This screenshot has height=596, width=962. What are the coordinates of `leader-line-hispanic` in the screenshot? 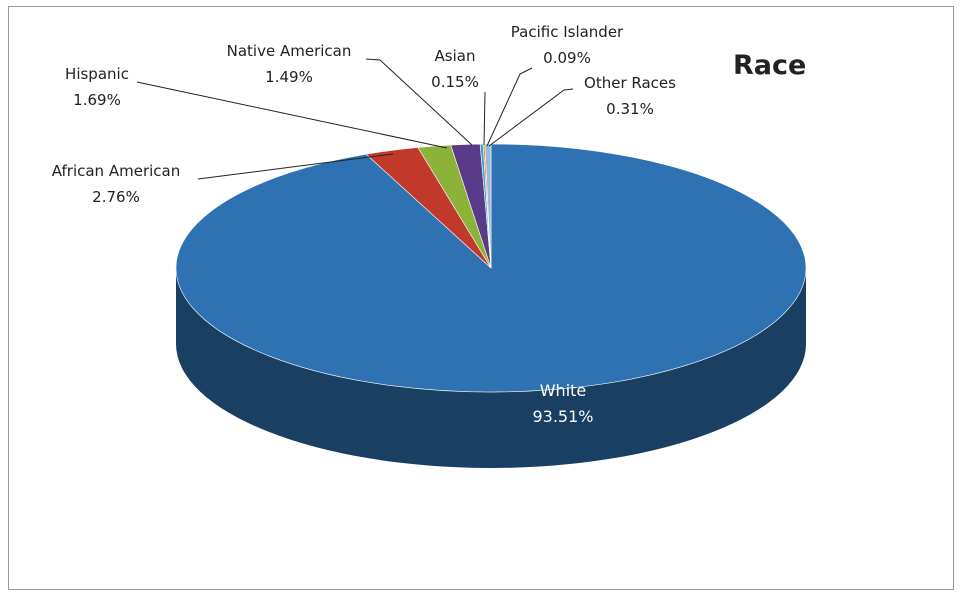 It's located at (292, 115).